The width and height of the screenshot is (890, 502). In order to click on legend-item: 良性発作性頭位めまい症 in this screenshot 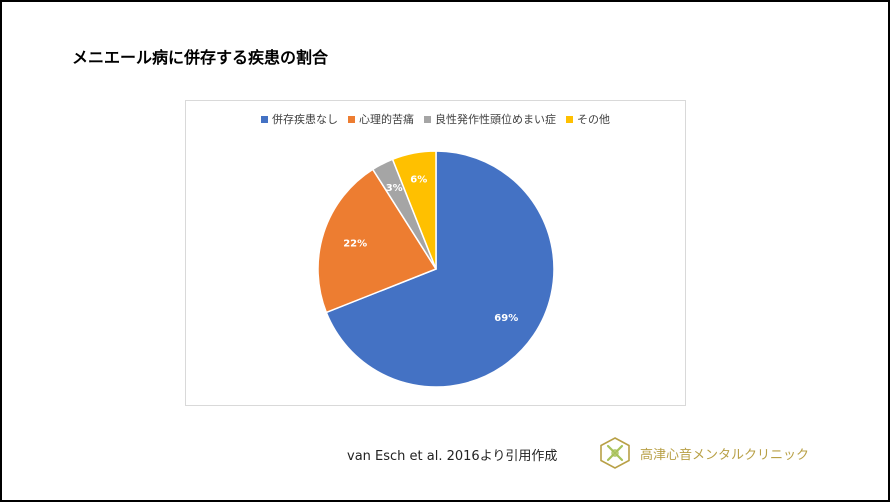, I will do `click(490, 119)`.